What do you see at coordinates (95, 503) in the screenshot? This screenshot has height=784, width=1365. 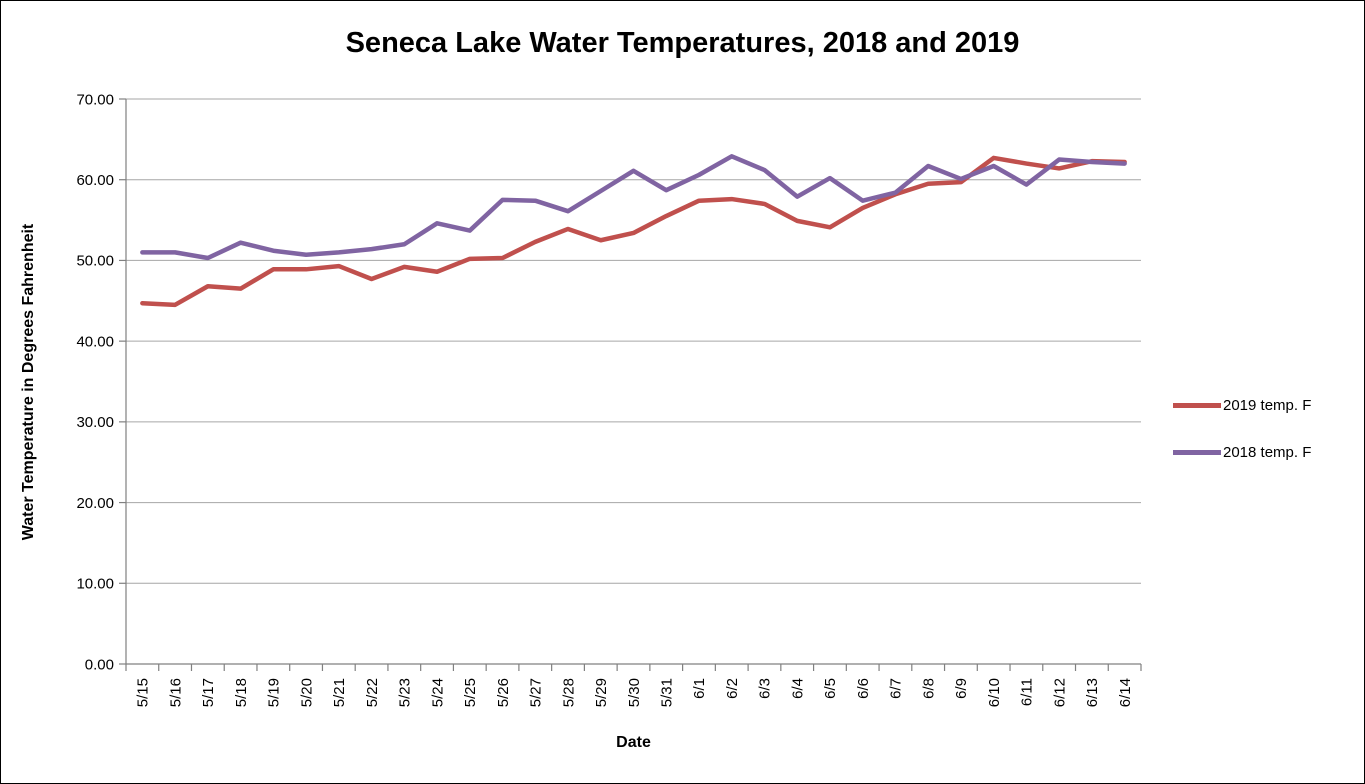 I see `y-tick-label: 20.00` at bounding box center [95, 503].